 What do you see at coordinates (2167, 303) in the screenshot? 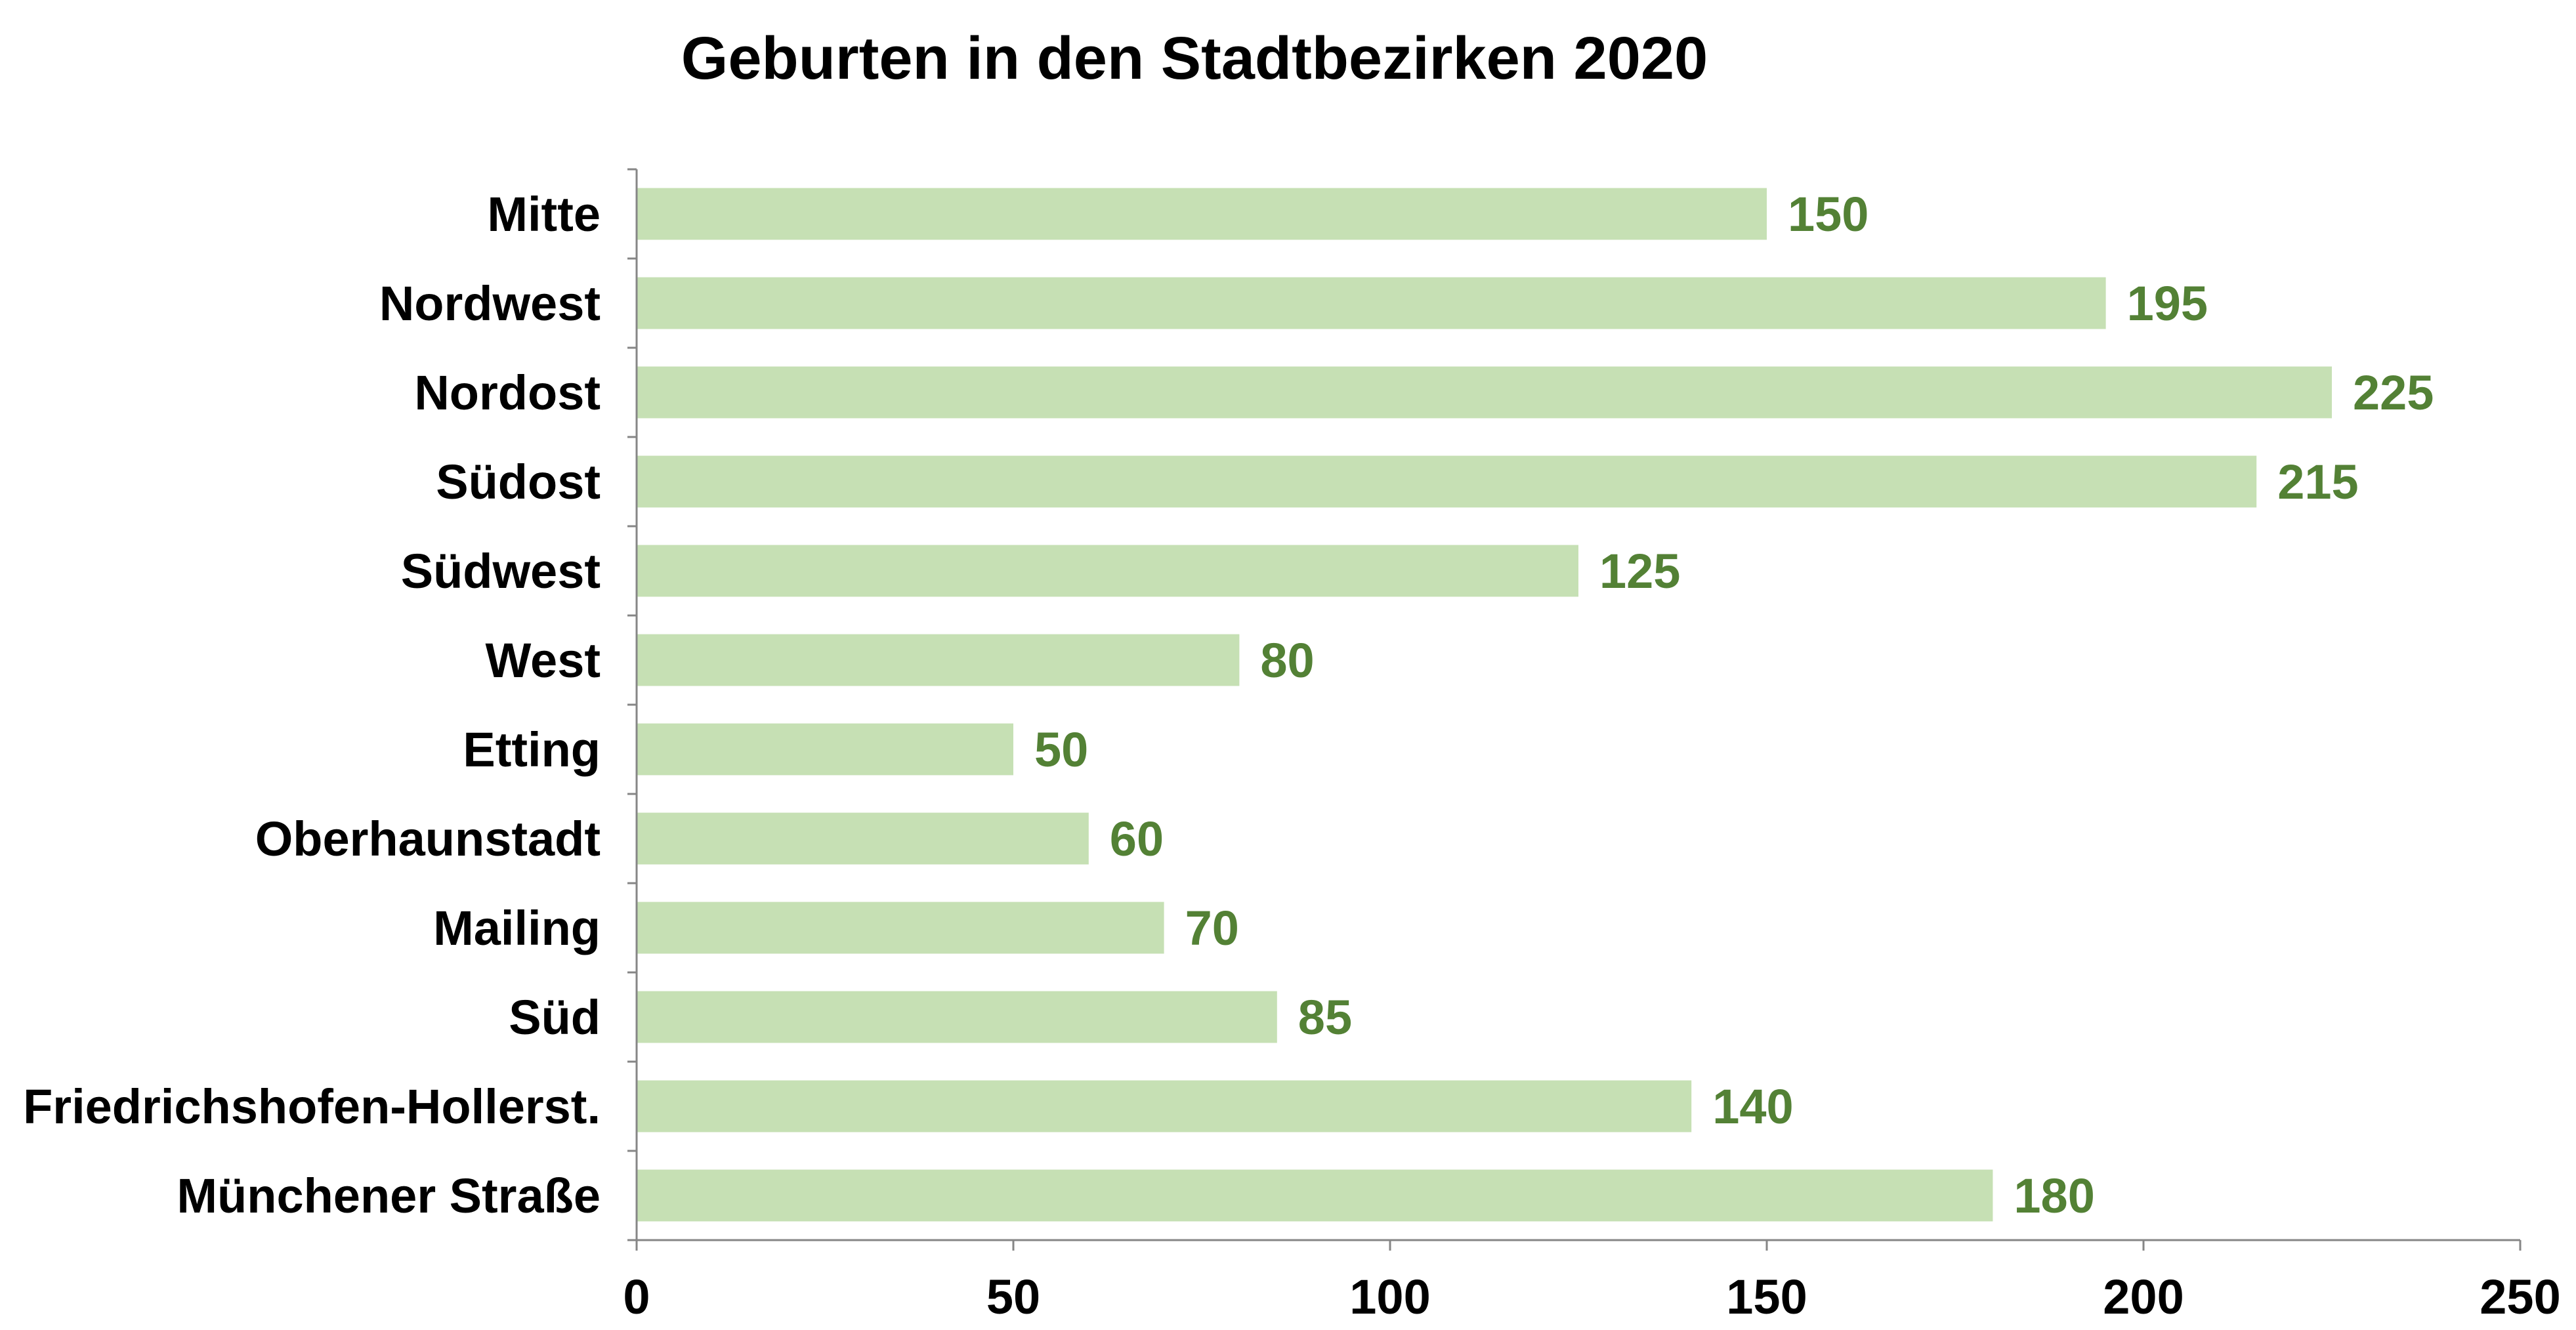
I see `bar-value-label: 195` at bounding box center [2167, 303].